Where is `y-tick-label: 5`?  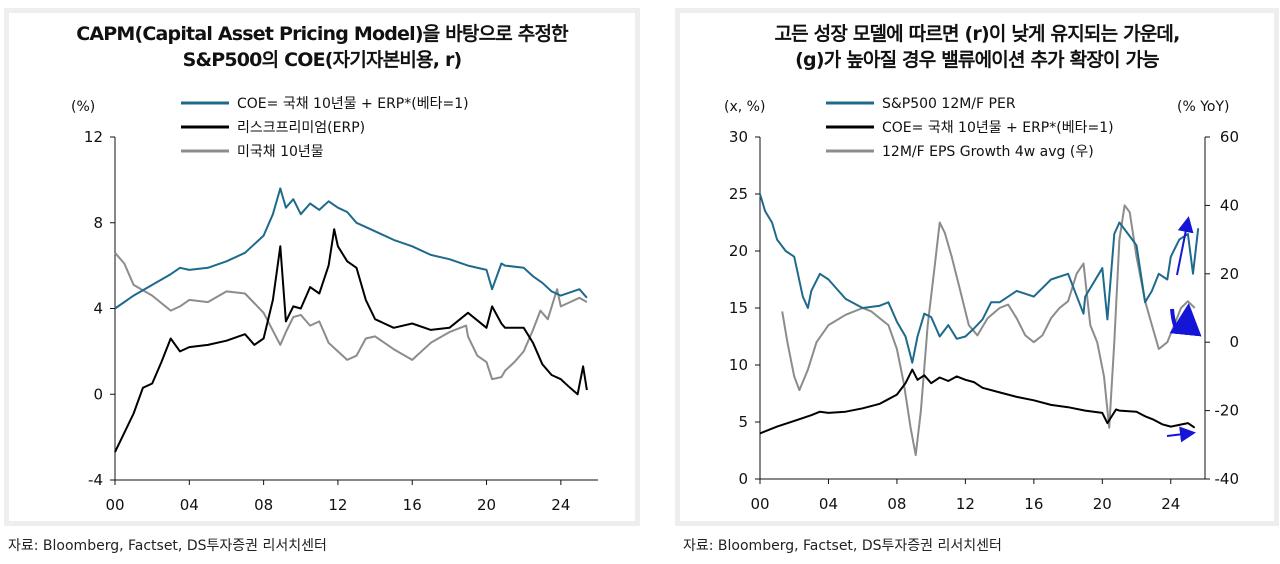 y-tick-label: 5 is located at coordinates (743, 422).